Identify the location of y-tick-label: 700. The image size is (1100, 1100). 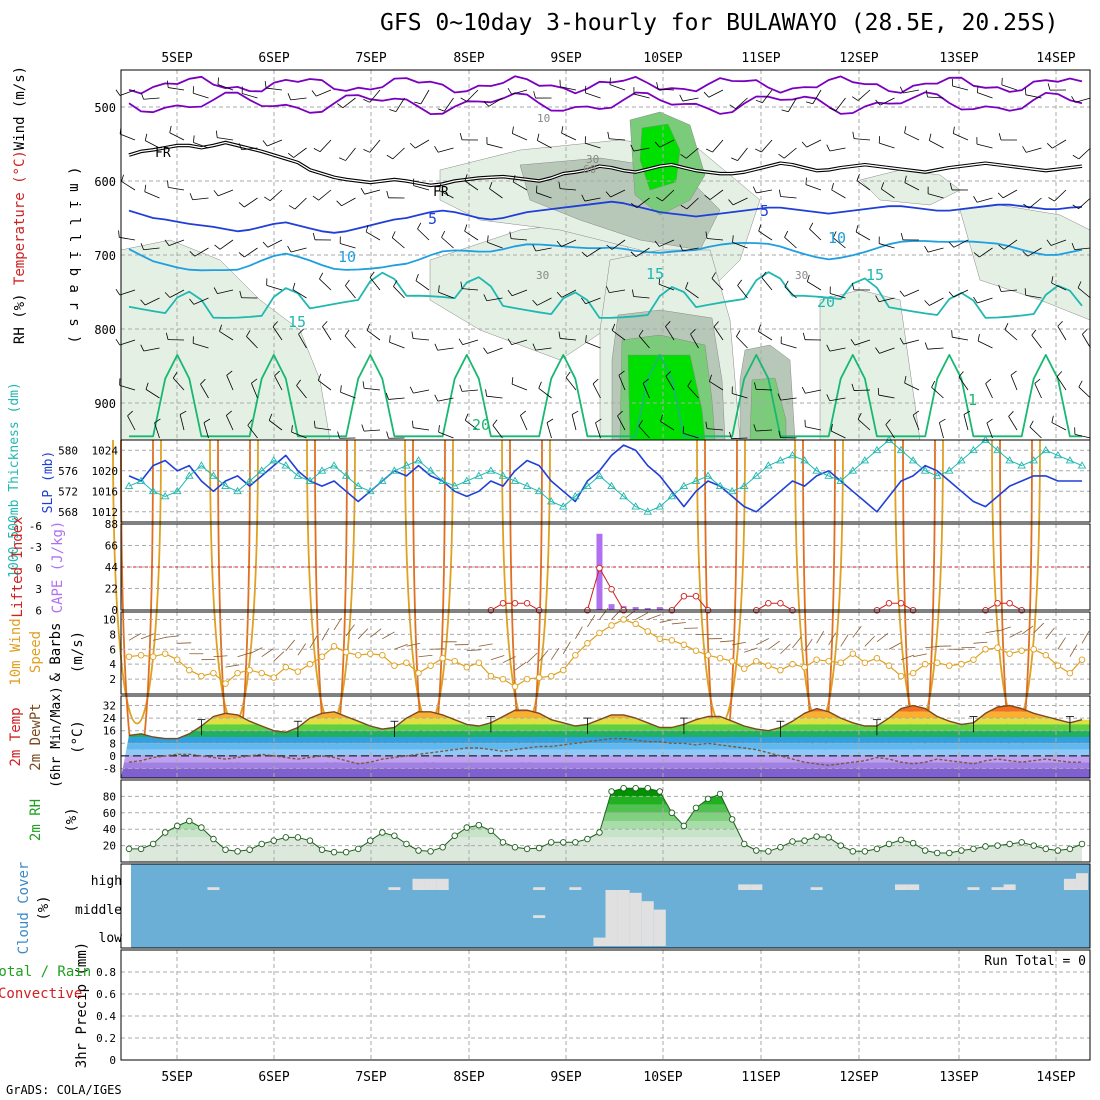
(105, 256).